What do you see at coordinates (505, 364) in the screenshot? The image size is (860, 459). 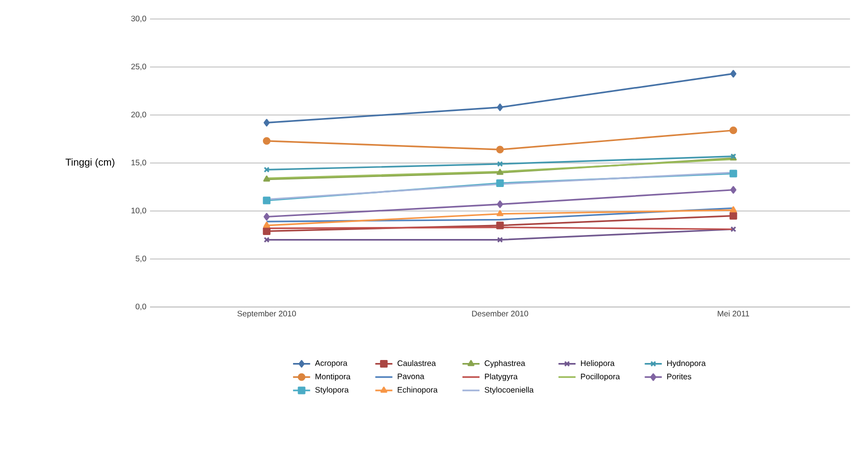 I see `legend-label: Cyphastrea` at bounding box center [505, 364].